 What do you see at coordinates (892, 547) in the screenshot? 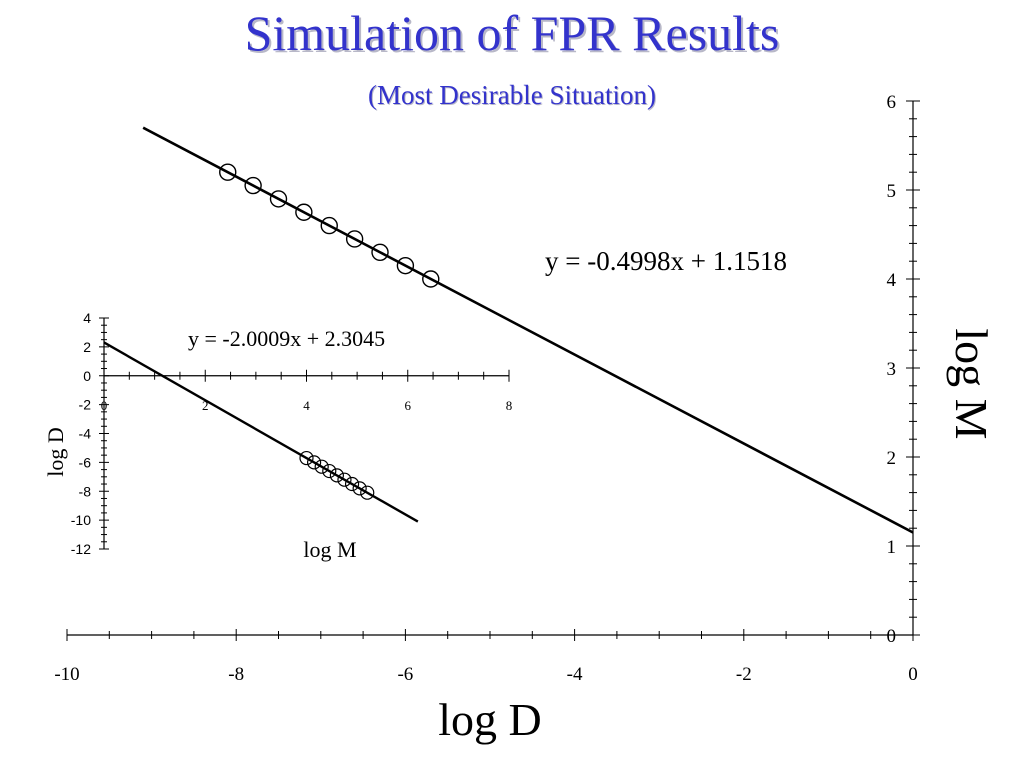
I see `y-tick-label: 1` at bounding box center [892, 547].